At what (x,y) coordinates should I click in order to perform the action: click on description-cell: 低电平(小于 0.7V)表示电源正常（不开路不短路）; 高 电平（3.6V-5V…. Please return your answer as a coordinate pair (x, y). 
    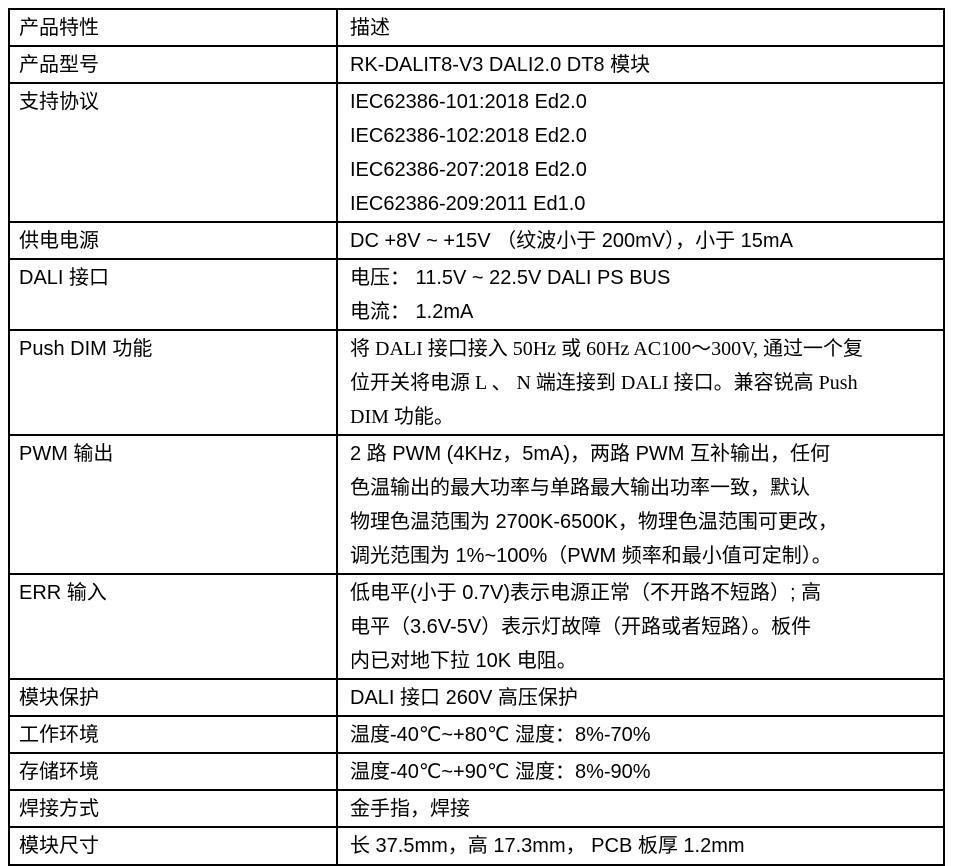
    Looking at the image, I should click on (640, 626).